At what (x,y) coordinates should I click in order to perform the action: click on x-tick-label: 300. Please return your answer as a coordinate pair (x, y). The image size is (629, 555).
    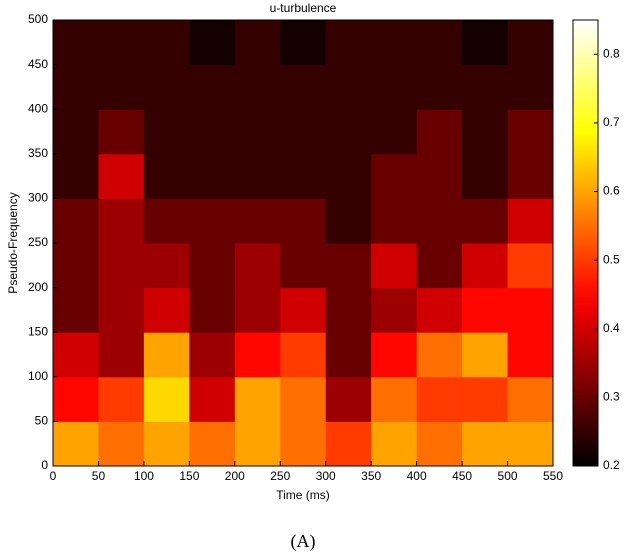
    Looking at the image, I should click on (326, 476).